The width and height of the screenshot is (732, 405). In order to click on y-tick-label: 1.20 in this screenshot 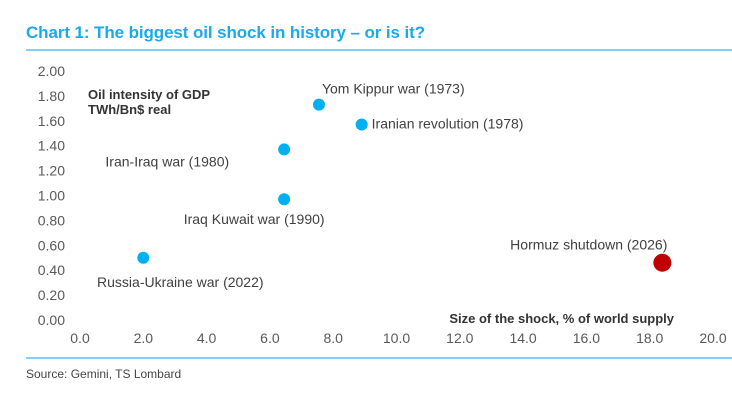, I will do `click(51, 171)`.